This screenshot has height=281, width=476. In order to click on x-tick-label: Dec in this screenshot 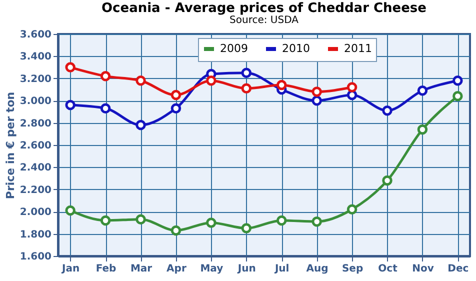, I will do `click(458, 269)`.